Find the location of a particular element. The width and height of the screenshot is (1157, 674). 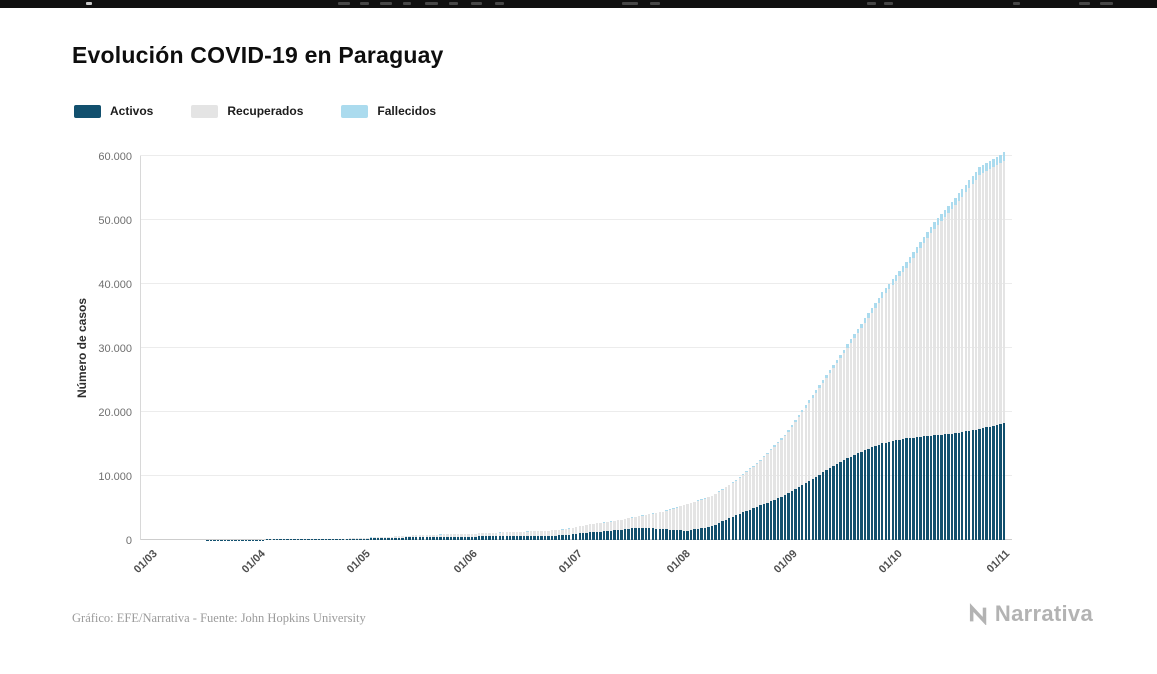

legend-label-fallecidos: Fallecidos is located at coordinates (407, 111).